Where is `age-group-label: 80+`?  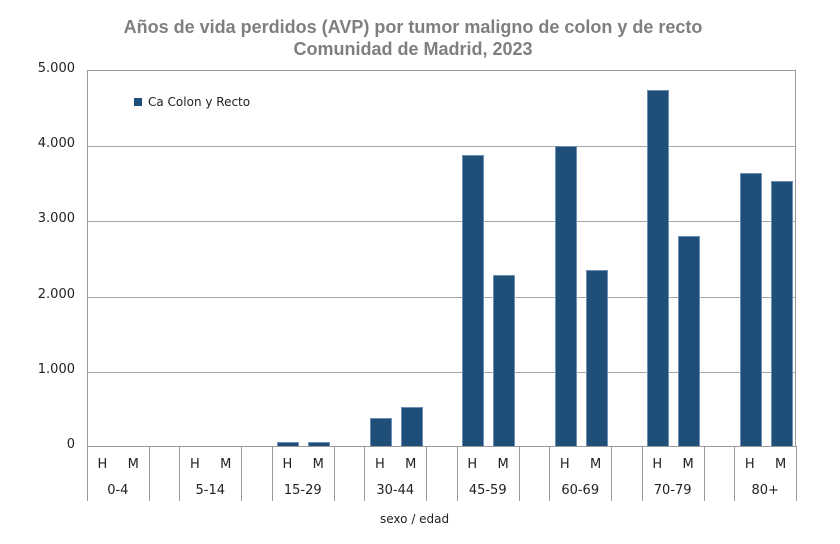
age-group-label: 80+ is located at coordinates (765, 490).